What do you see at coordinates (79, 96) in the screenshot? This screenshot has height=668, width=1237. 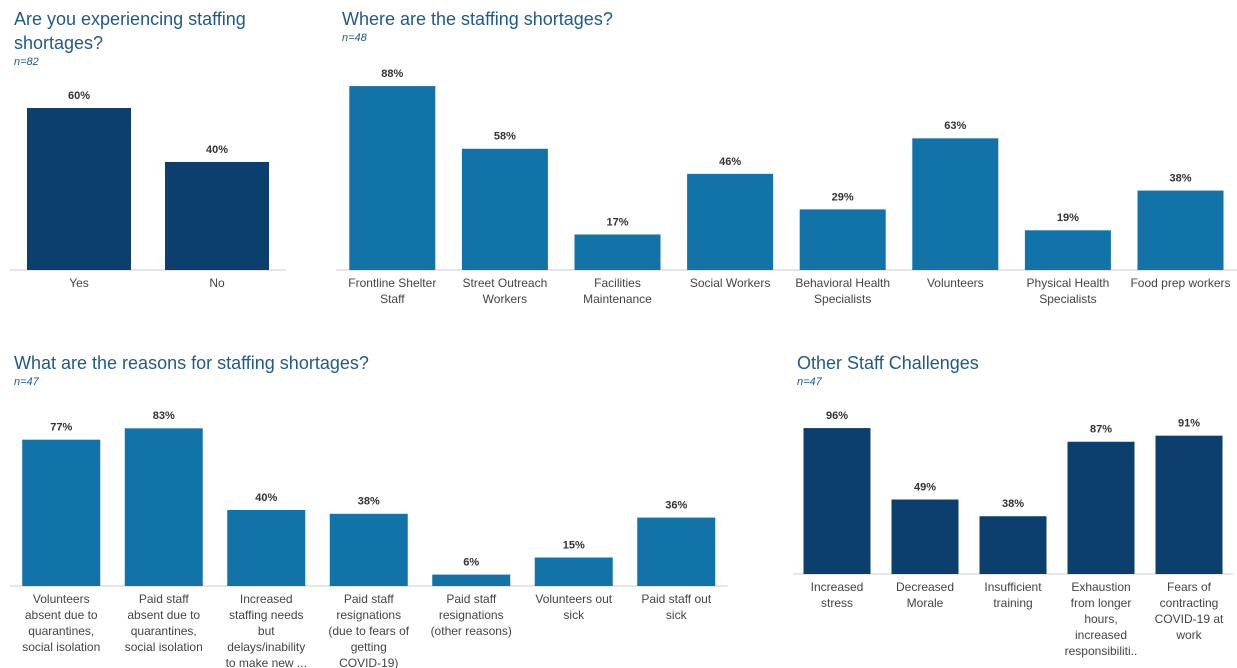 I see `value-label: 60%` at bounding box center [79, 96].